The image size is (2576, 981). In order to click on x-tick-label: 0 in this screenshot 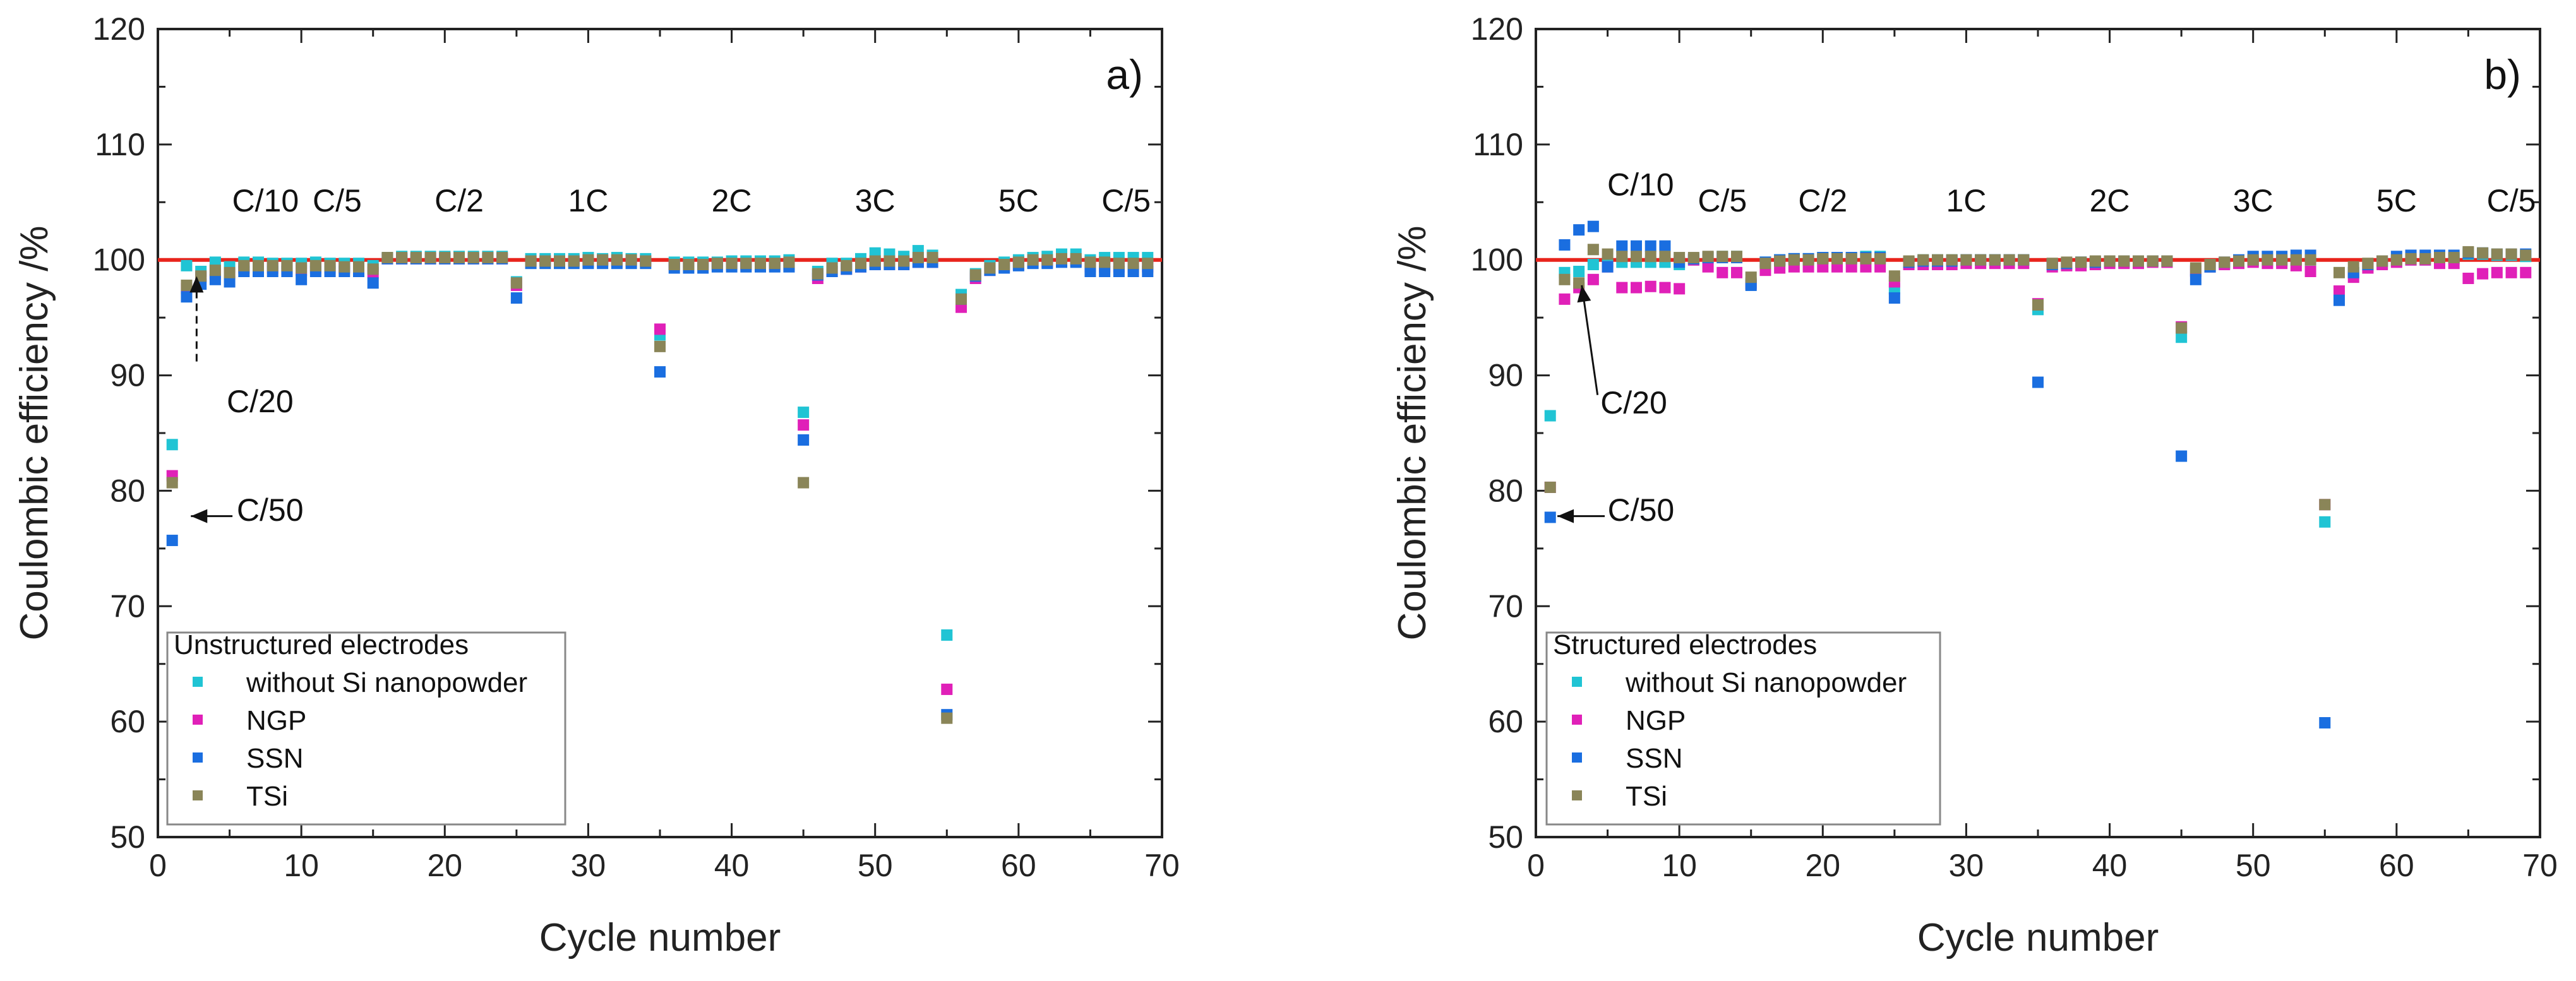, I will do `click(158, 865)`.